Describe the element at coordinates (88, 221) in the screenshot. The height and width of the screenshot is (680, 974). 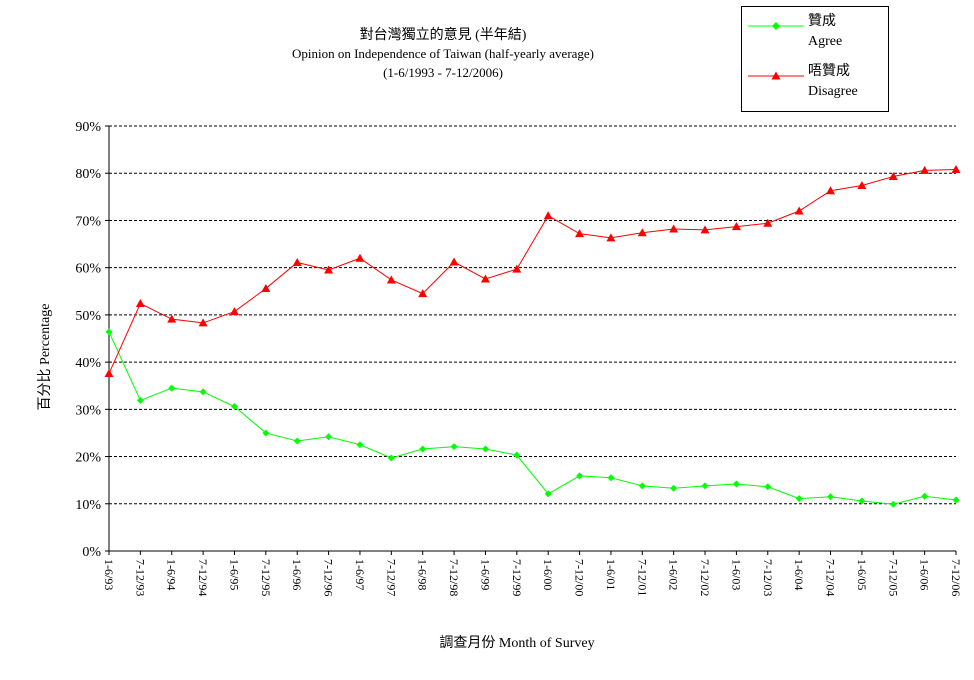
I see `y-tick-label: 70%` at that location.